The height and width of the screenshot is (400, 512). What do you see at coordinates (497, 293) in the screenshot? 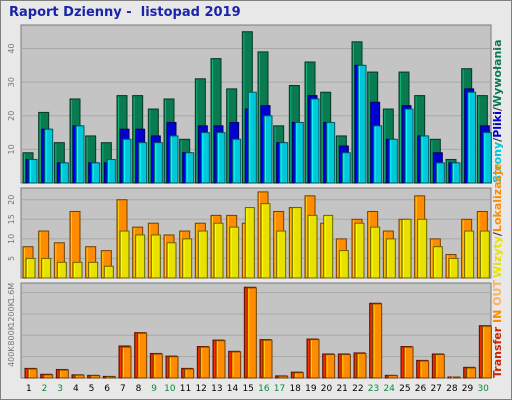
I see `legend-entry: OUT` at bounding box center [497, 293].